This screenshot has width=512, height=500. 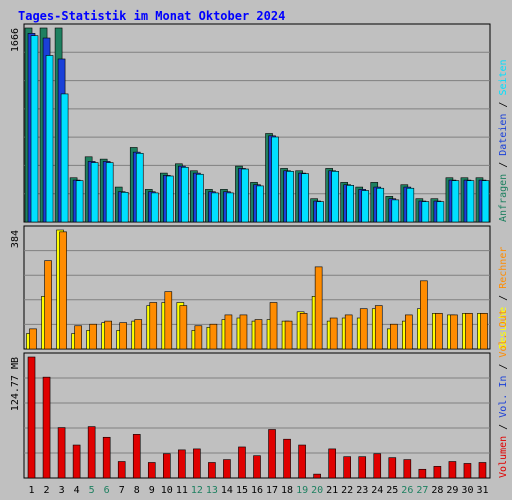 I want to click on x-tick-label-1: 1, so click(x=32, y=490).